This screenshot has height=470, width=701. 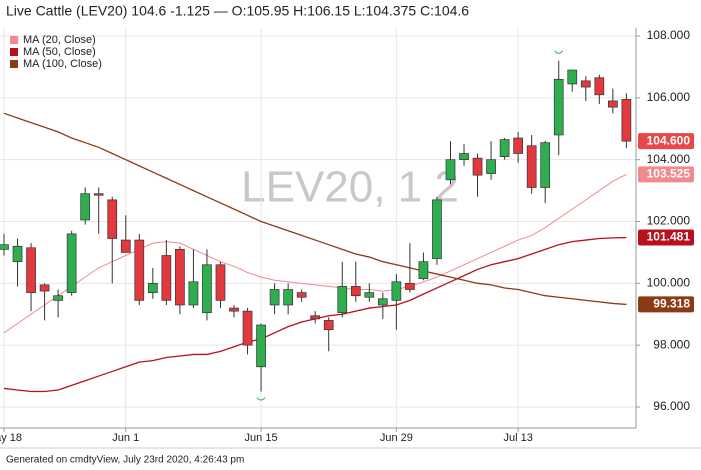 I want to click on y-tick-label: 100.000, so click(x=669, y=283).